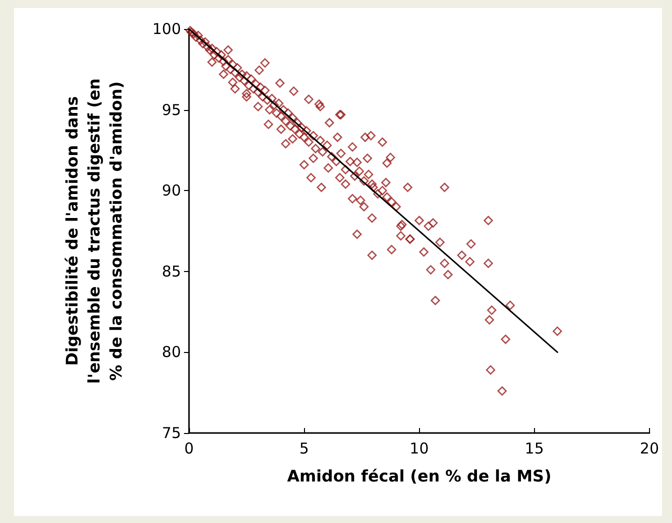 This screenshot has width=672, height=523. What do you see at coordinates (171, 433) in the screenshot?
I see `y-tick-label: 75` at bounding box center [171, 433].